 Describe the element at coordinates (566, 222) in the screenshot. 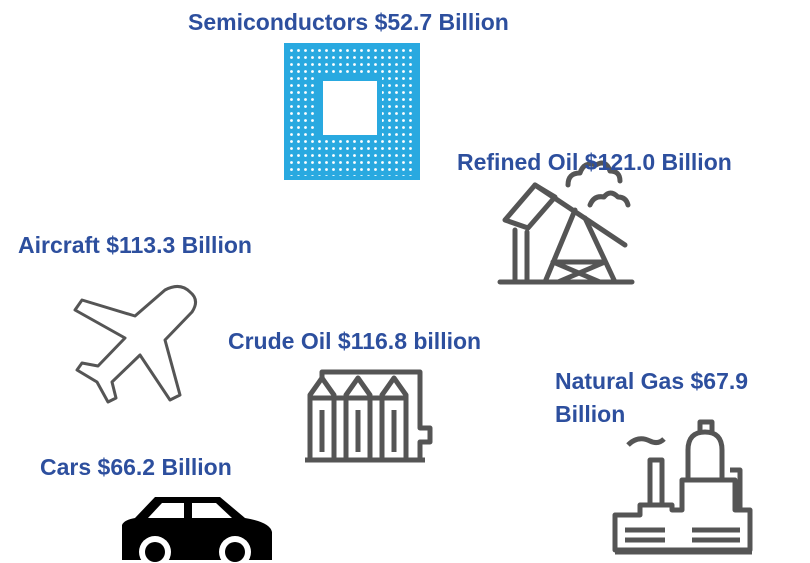

I see `pump-jack-icon` at that location.